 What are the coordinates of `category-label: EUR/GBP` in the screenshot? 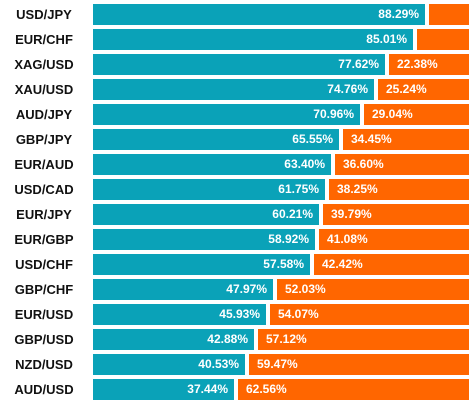 It's located at (44, 239).